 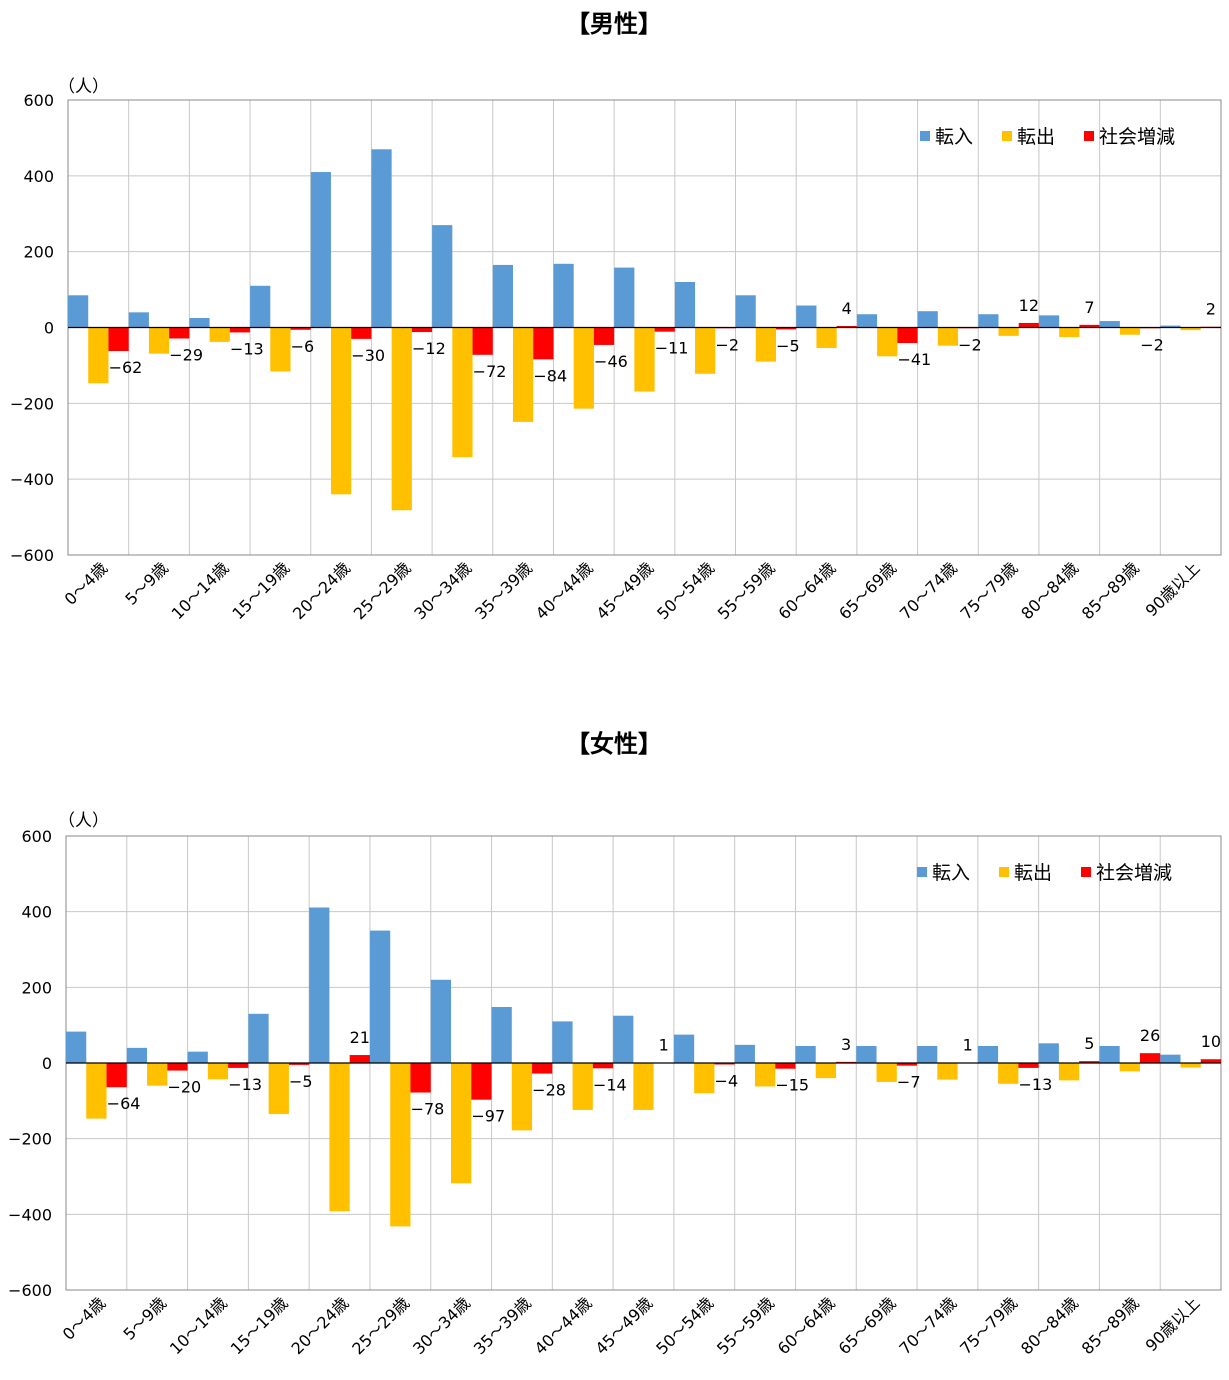 What do you see at coordinates (502, 1325) in the screenshot?
I see `female-x-tick-label: 35～39歳` at bounding box center [502, 1325].